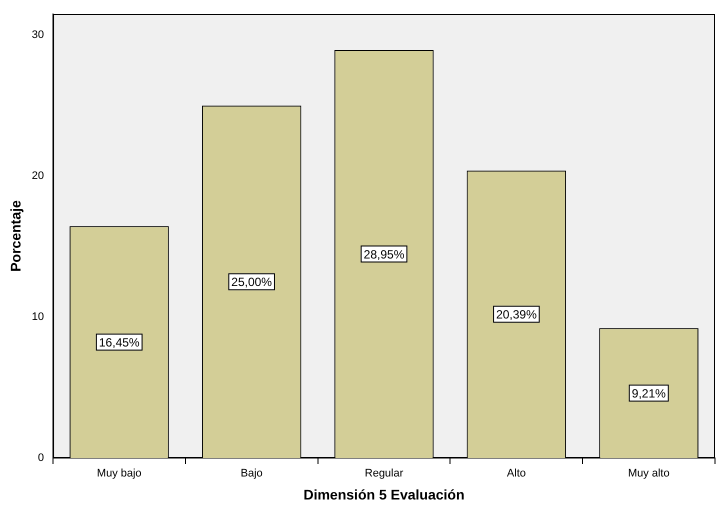 The width and height of the screenshot is (717, 512). I want to click on y-axis-title: Porcentaje, so click(15, 236).